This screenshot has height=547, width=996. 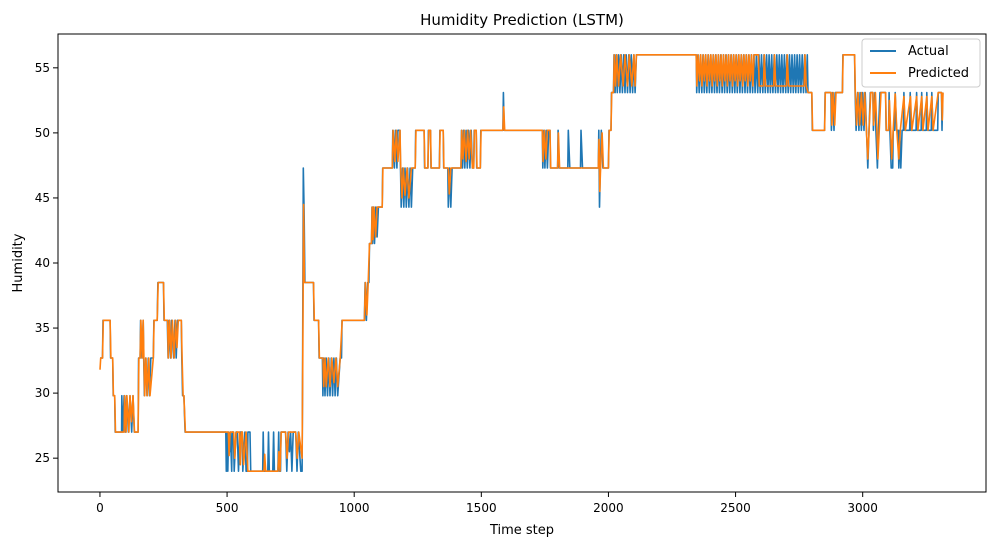 What do you see at coordinates (42, 198) in the screenshot?
I see `y-tick-label: 45` at bounding box center [42, 198].